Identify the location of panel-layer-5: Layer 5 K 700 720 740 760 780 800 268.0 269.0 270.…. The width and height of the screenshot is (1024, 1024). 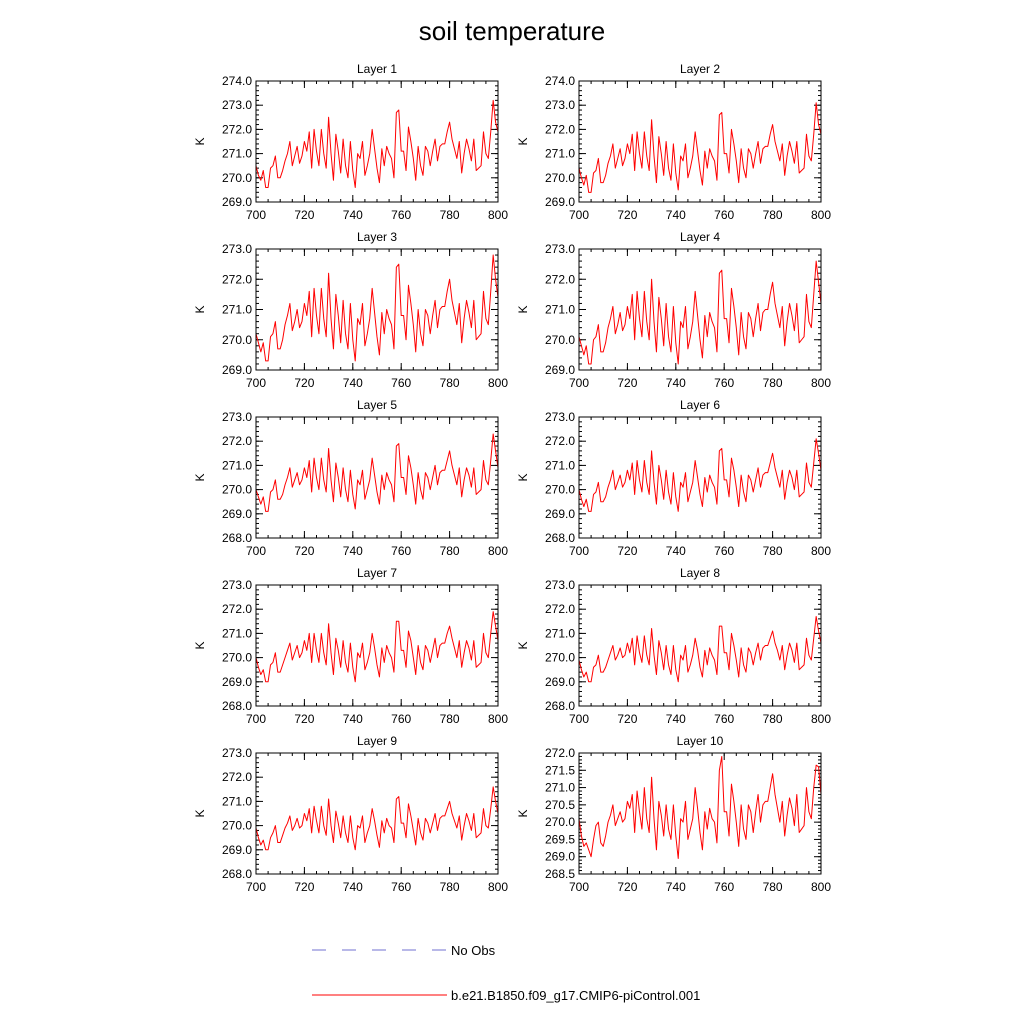
(350, 478).